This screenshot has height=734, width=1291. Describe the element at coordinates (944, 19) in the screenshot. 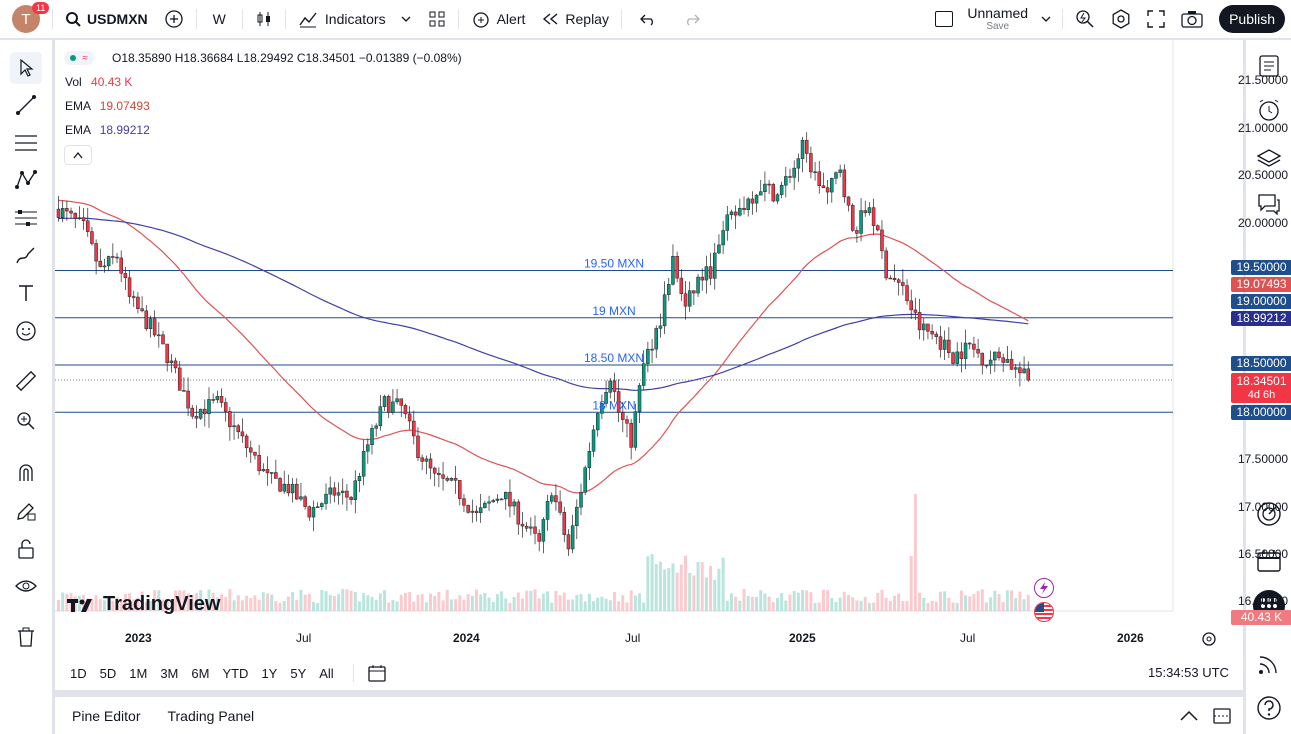

I see `layout-toggle` at that location.